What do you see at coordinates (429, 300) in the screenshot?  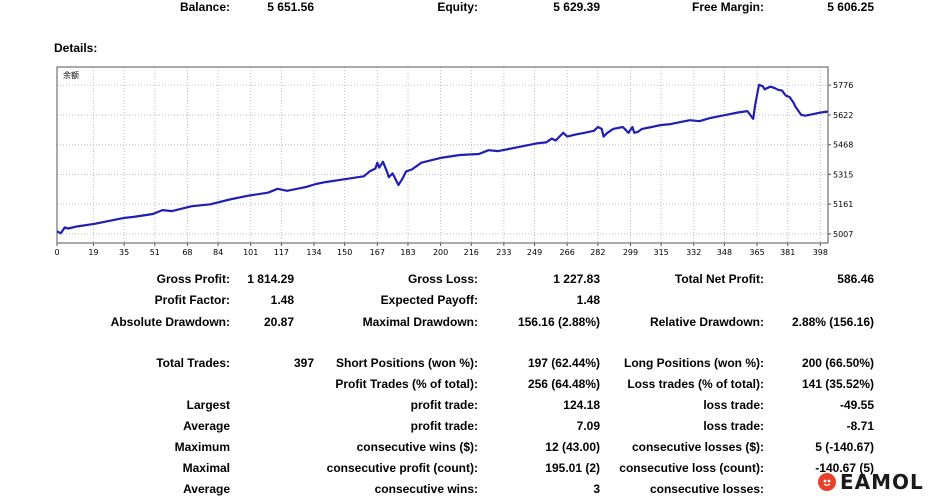 I see `expected-payoff-label: Expected Payoff:` at bounding box center [429, 300].